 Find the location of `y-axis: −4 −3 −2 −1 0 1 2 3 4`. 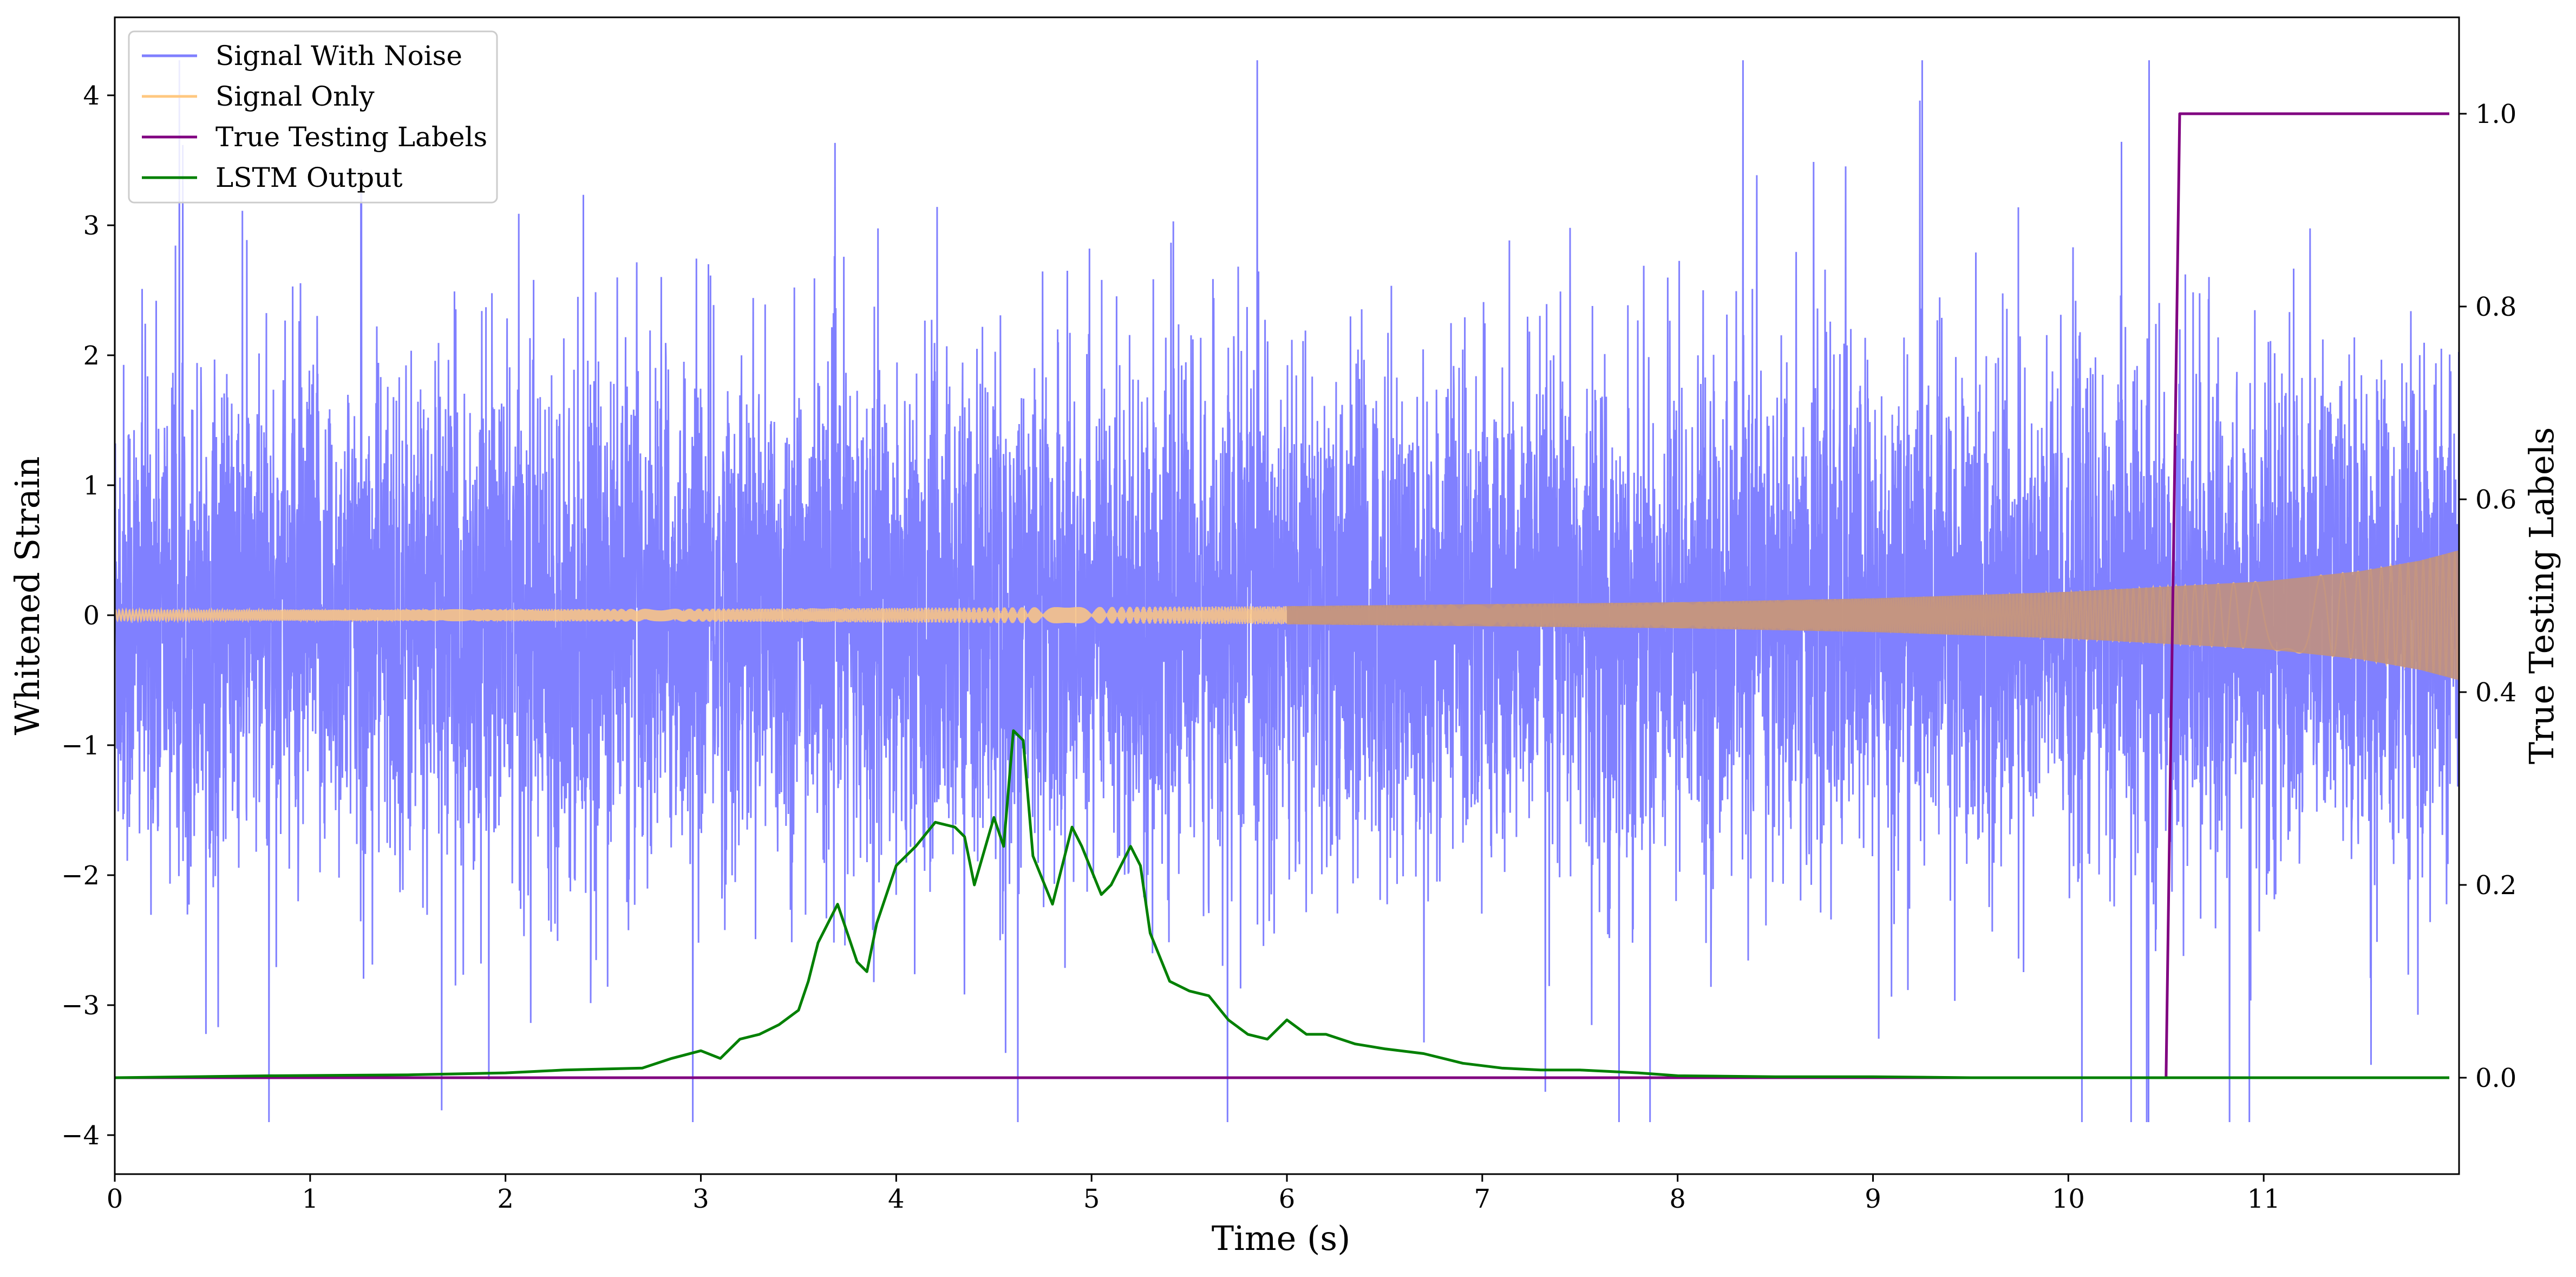

y-axis: −4 −3 −2 −1 0 1 2 3 4 is located at coordinates (88, 616).